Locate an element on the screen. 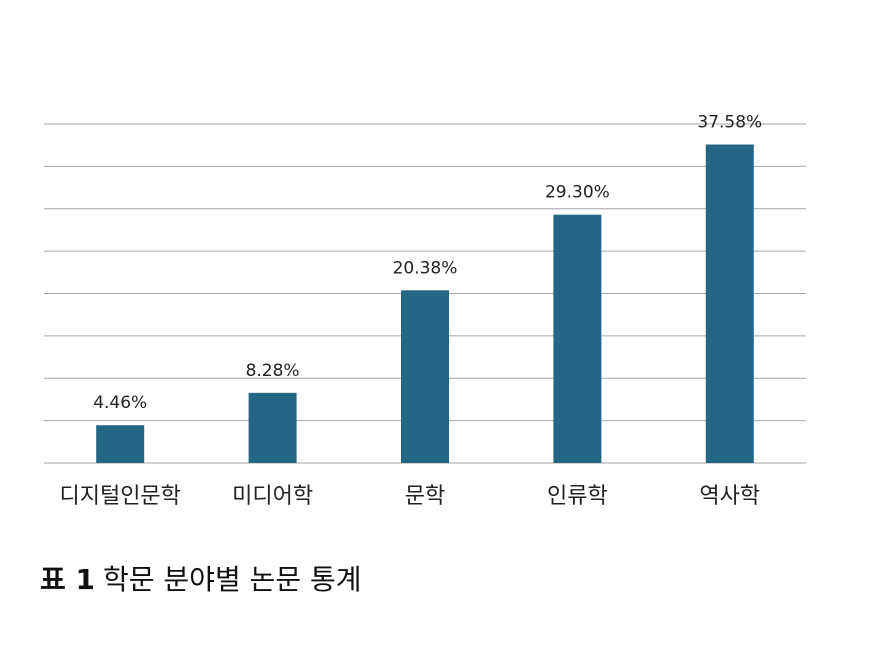  category-label: 인류학 is located at coordinates (577, 496).